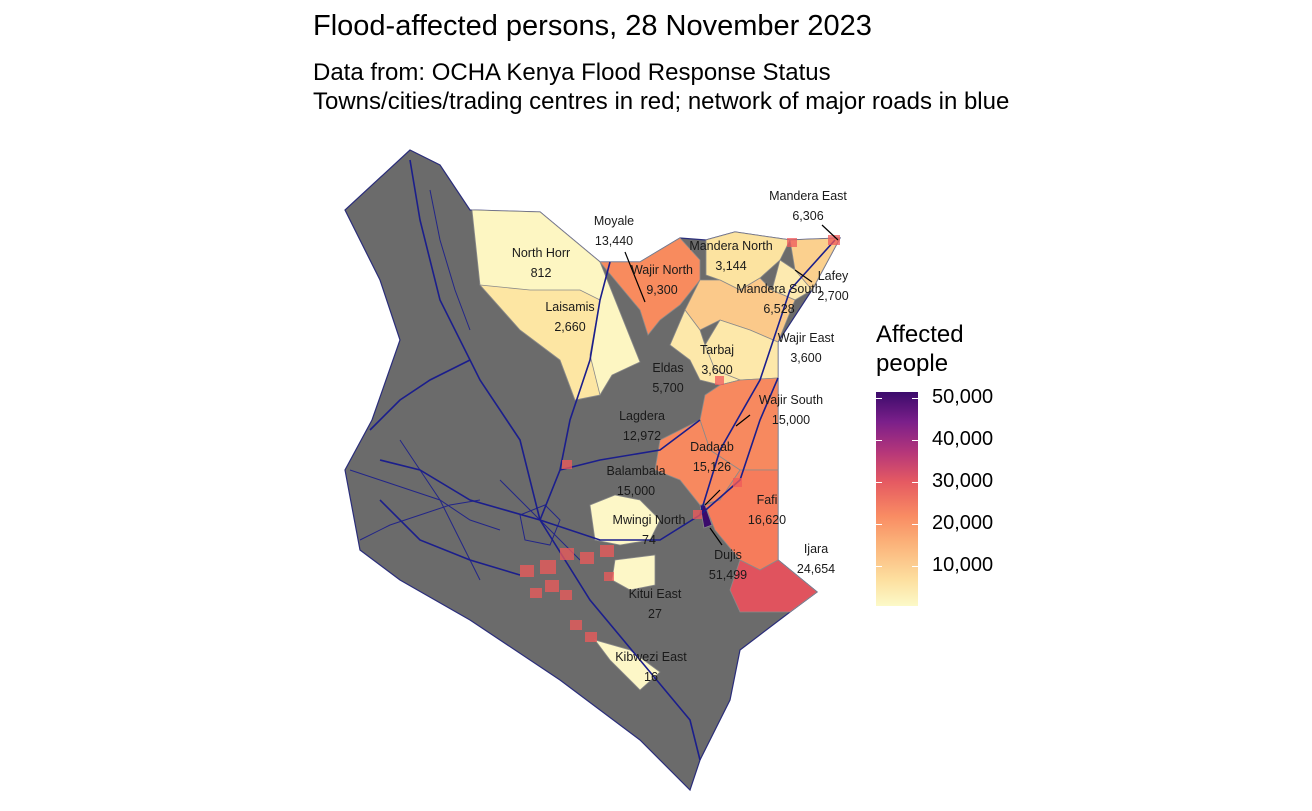 The height and width of the screenshot is (811, 1312). What do you see at coordinates (635, 471) in the screenshot?
I see `label-name: Balambala` at bounding box center [635, 471].